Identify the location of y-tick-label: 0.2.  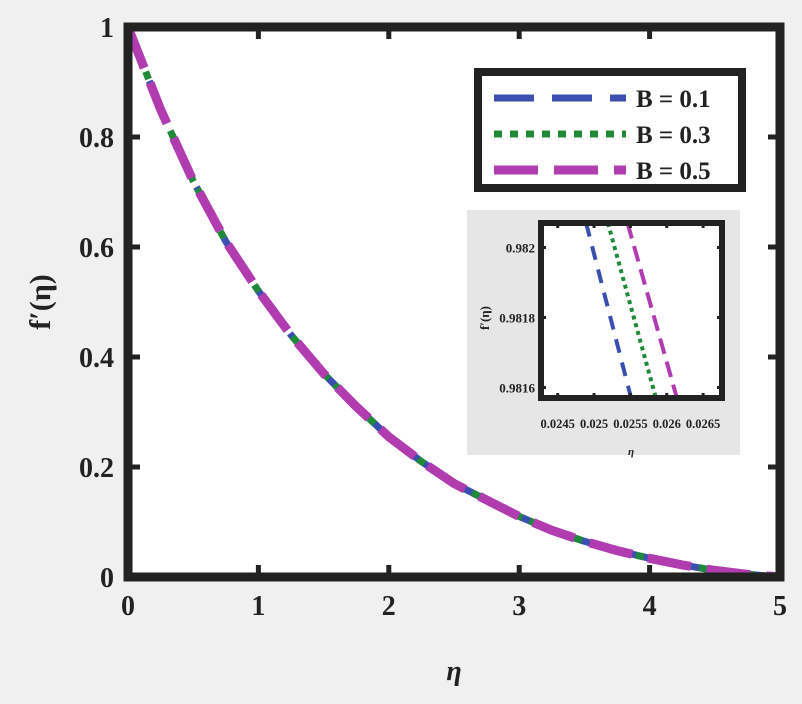
(96, 468).